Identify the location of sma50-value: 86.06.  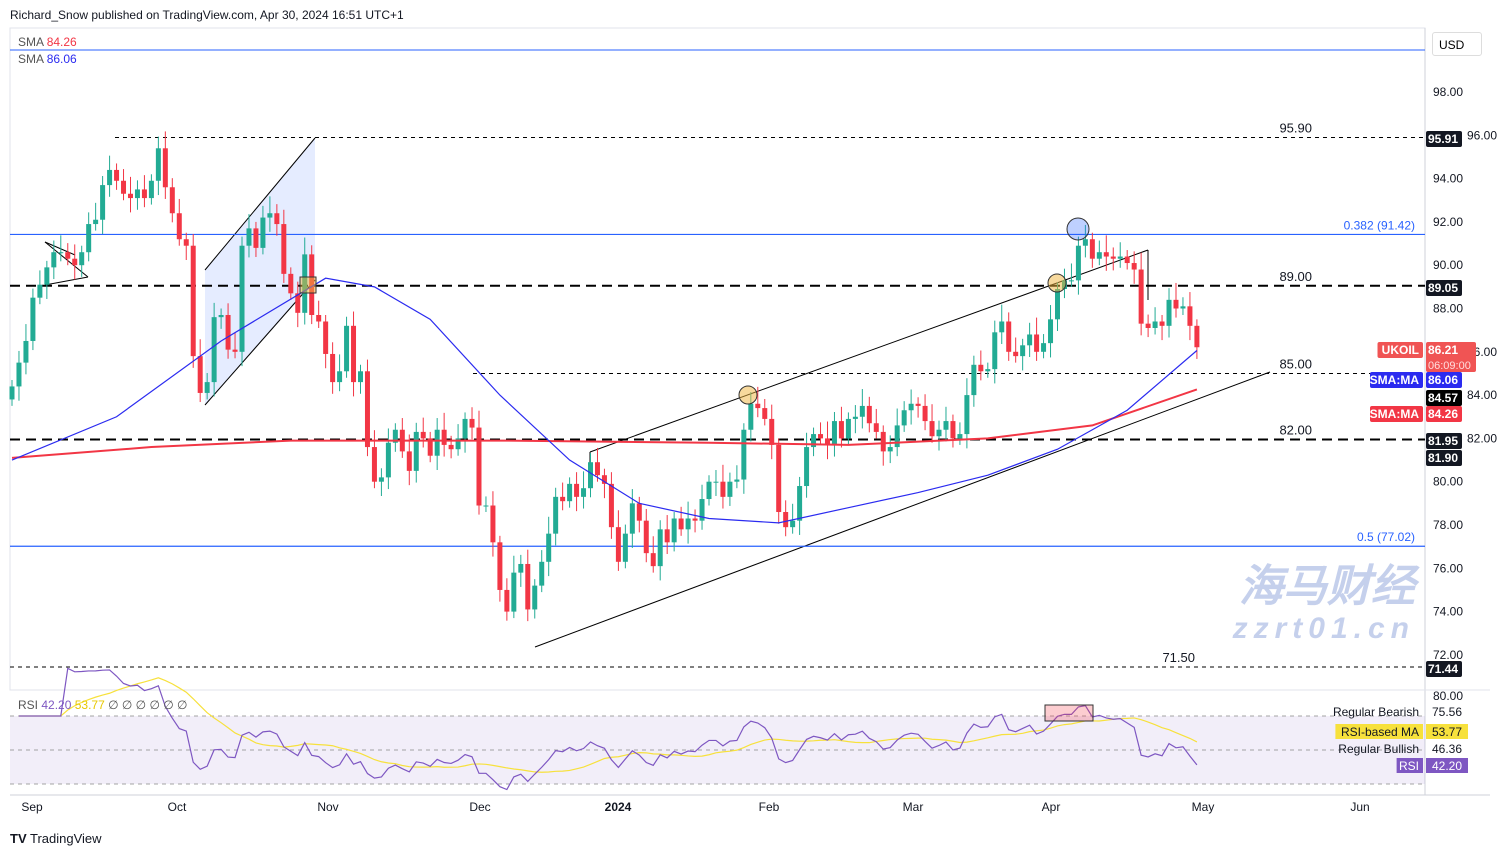
(61, 59).